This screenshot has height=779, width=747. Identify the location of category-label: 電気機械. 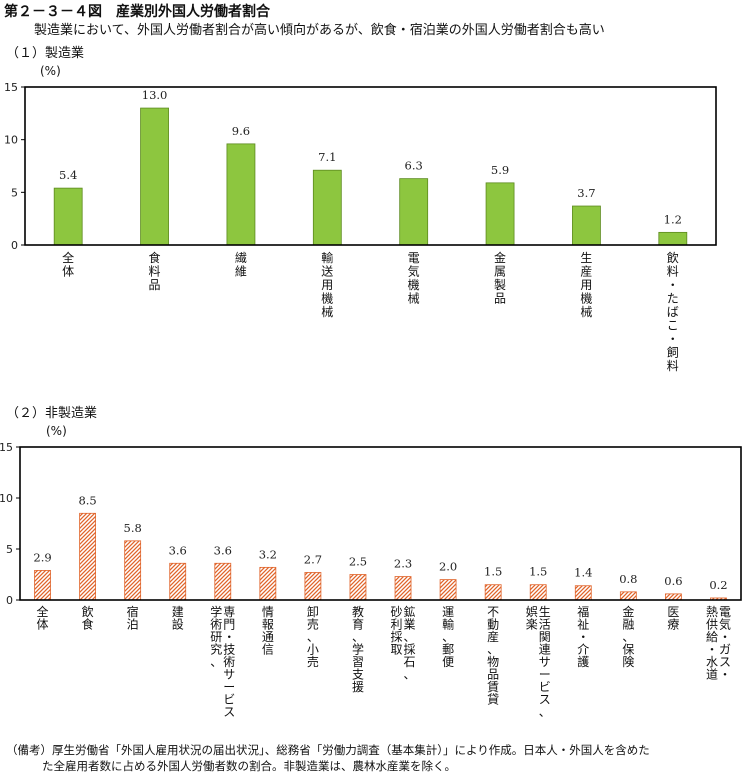
(414, 278).